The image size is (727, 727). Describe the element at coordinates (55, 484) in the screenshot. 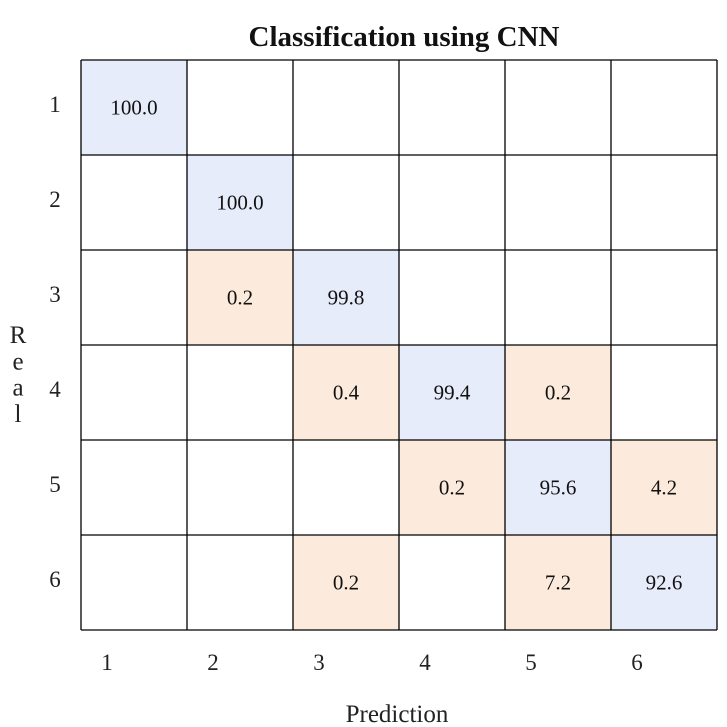

I see `y-tick-5: 5` at that location.